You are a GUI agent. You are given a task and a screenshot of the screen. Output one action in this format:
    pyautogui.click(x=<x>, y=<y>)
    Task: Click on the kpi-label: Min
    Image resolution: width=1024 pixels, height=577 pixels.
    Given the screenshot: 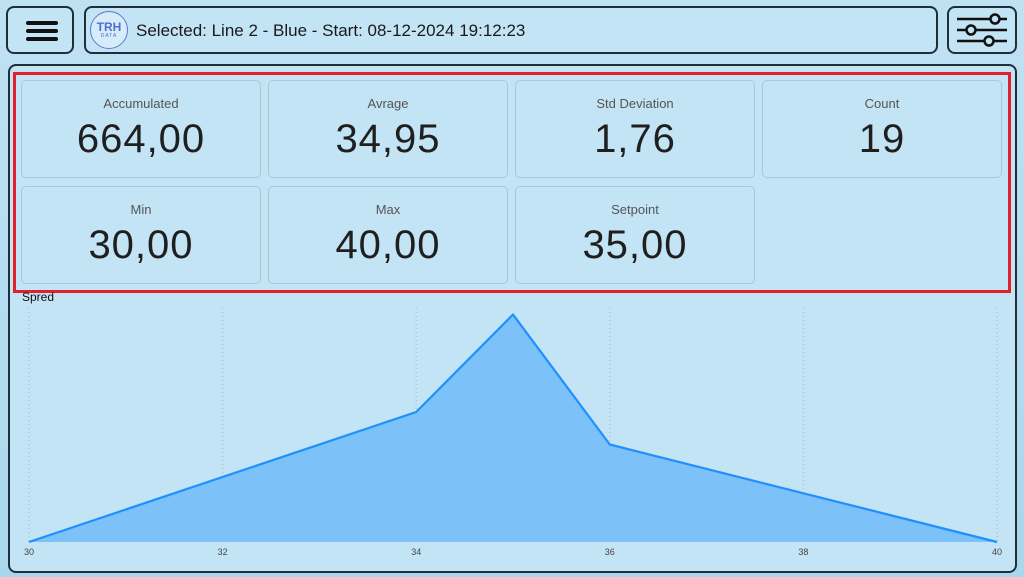 What is the action you would take?
    pyautogui.click(x=141, y=209)
    